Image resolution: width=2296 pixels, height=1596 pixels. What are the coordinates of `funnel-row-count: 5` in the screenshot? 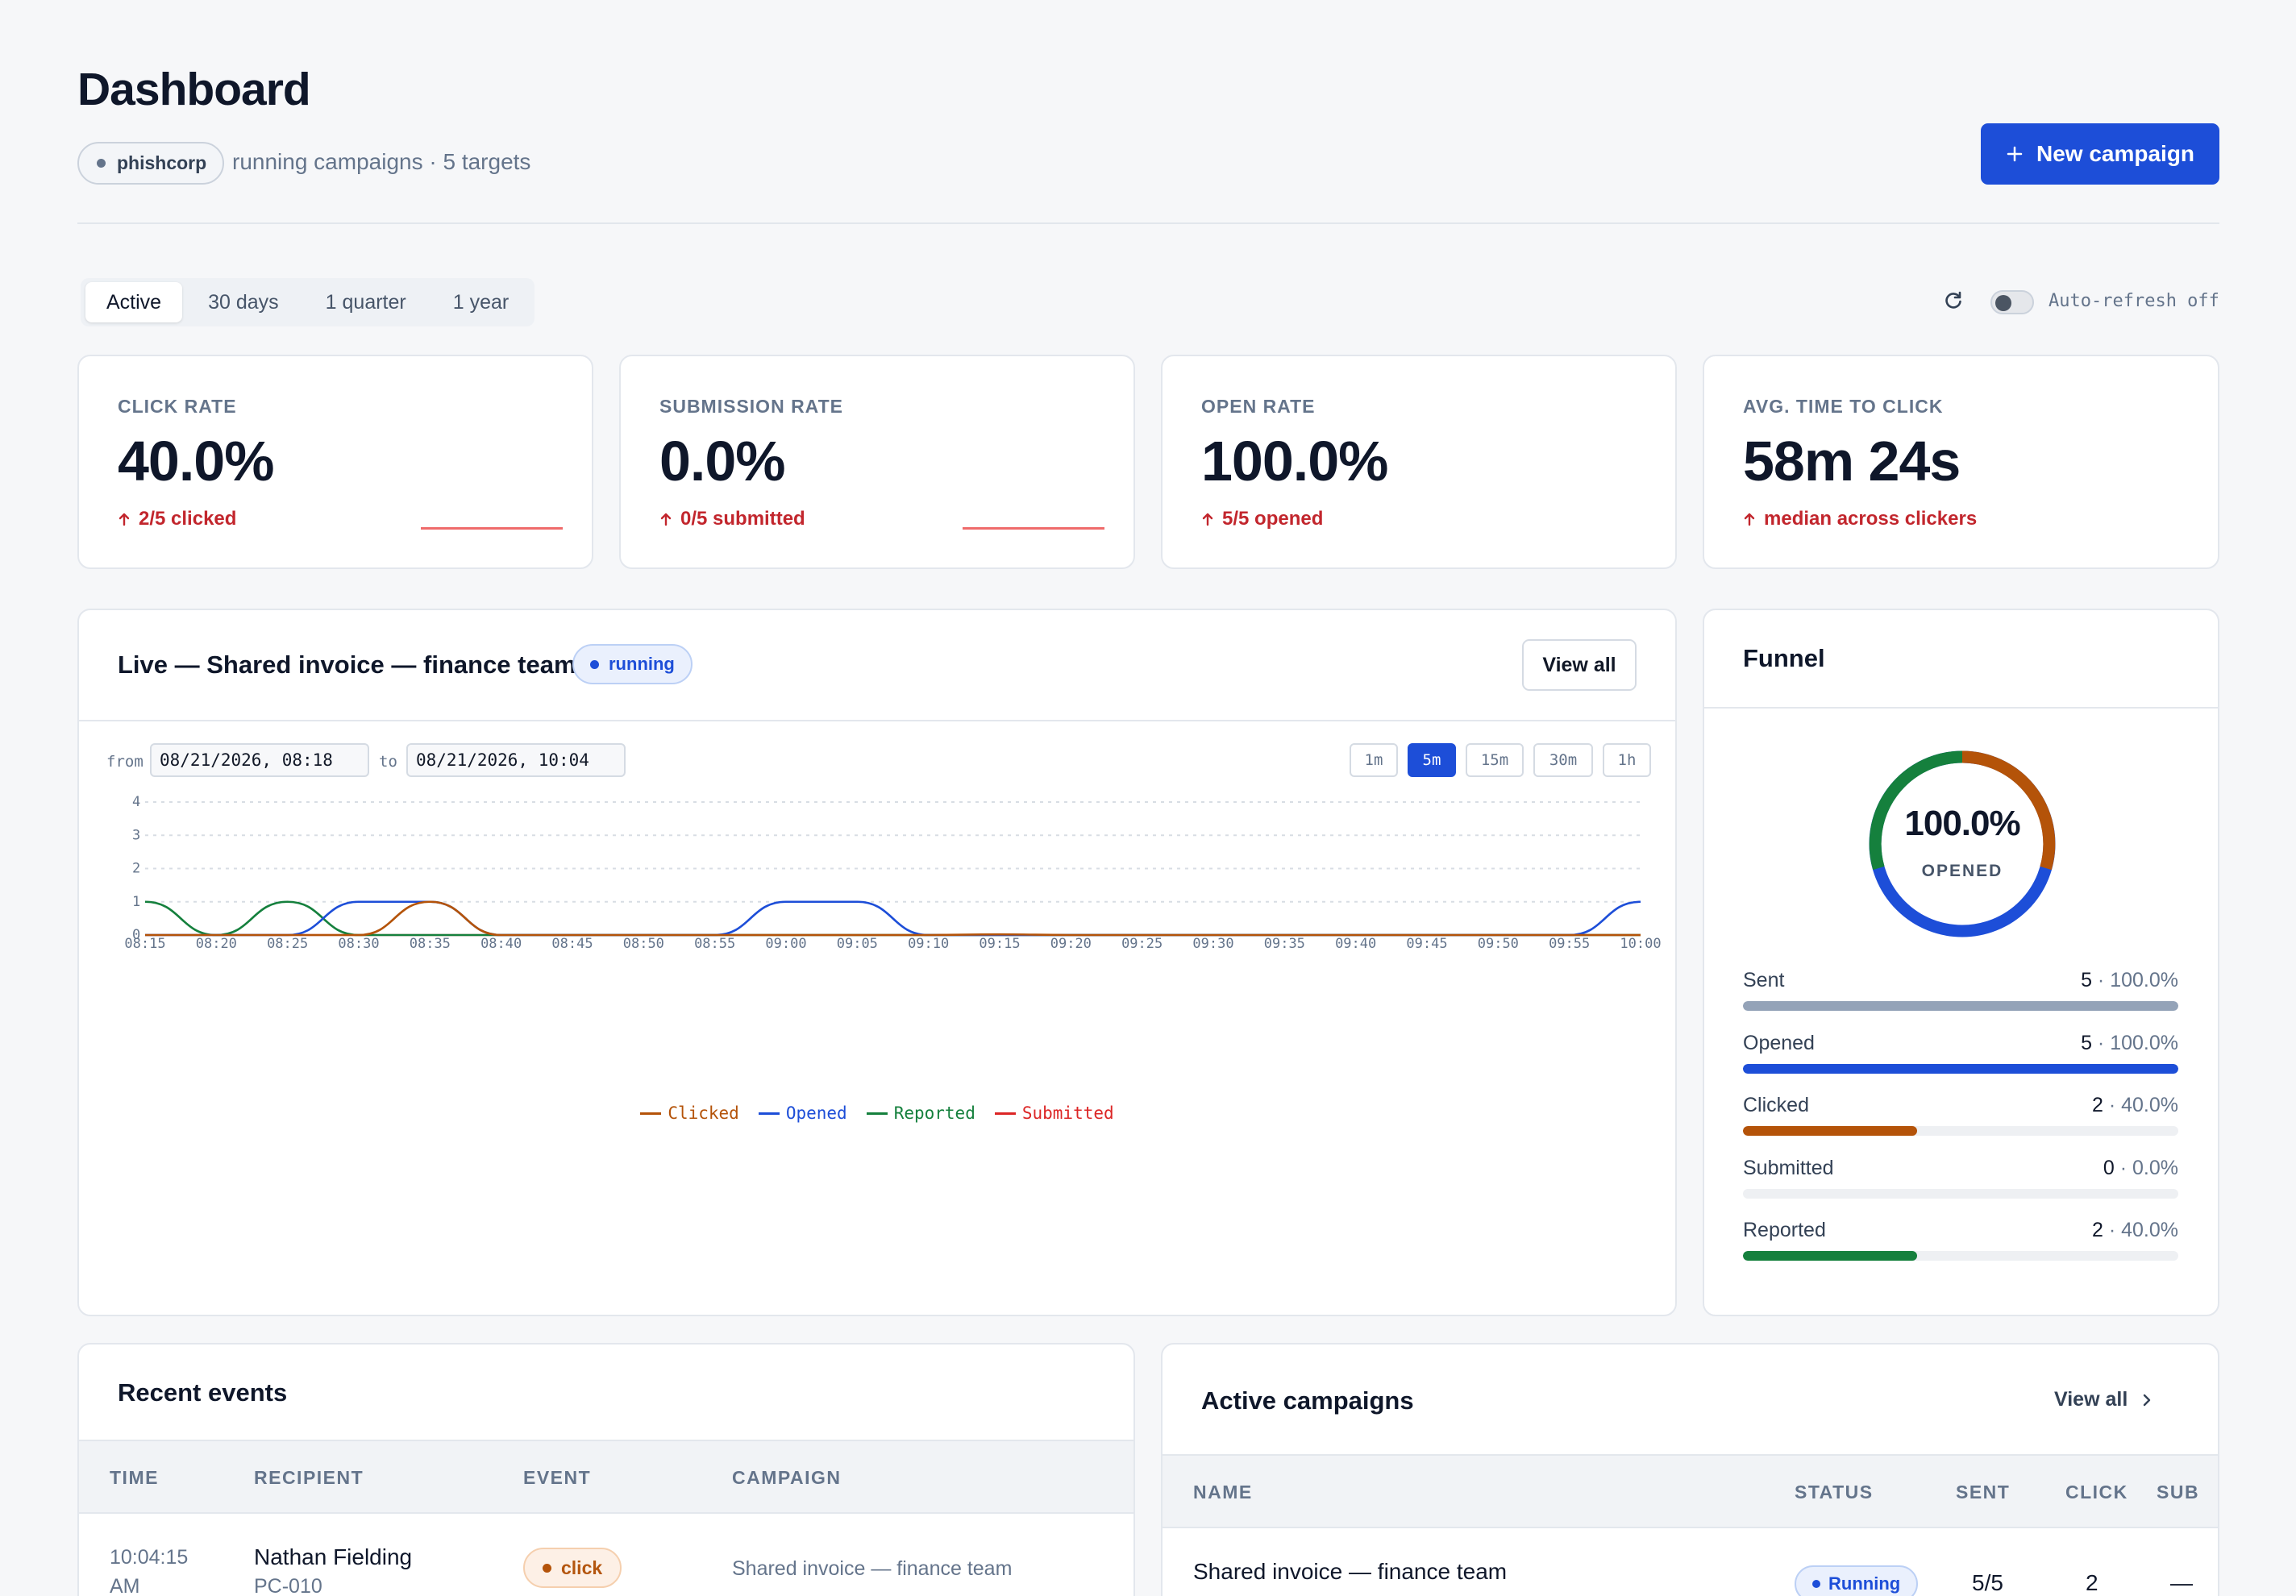 It's located at (2087, 980).